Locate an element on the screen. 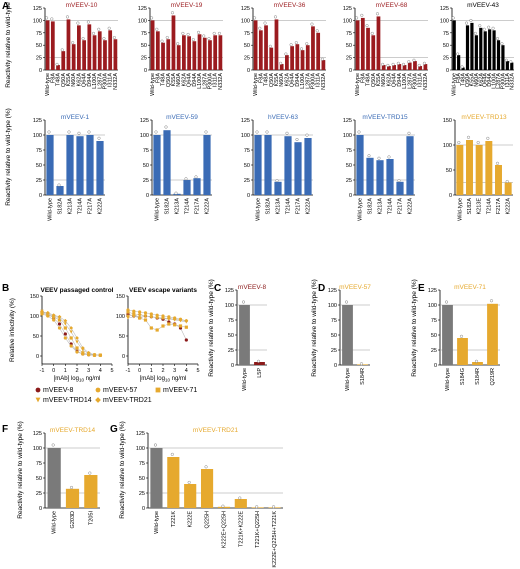 The width and height of the screenshot is (520, 569). x-tick-label: D94A is located at coordinates (490, 80).